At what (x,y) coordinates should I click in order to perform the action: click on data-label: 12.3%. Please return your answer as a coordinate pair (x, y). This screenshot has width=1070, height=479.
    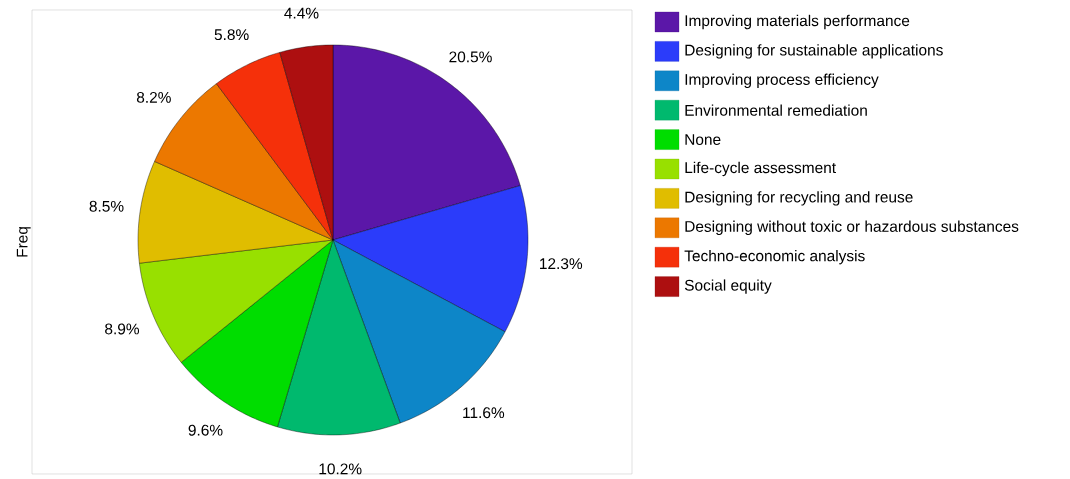
    Looking at the image, I should click on (561, 263).